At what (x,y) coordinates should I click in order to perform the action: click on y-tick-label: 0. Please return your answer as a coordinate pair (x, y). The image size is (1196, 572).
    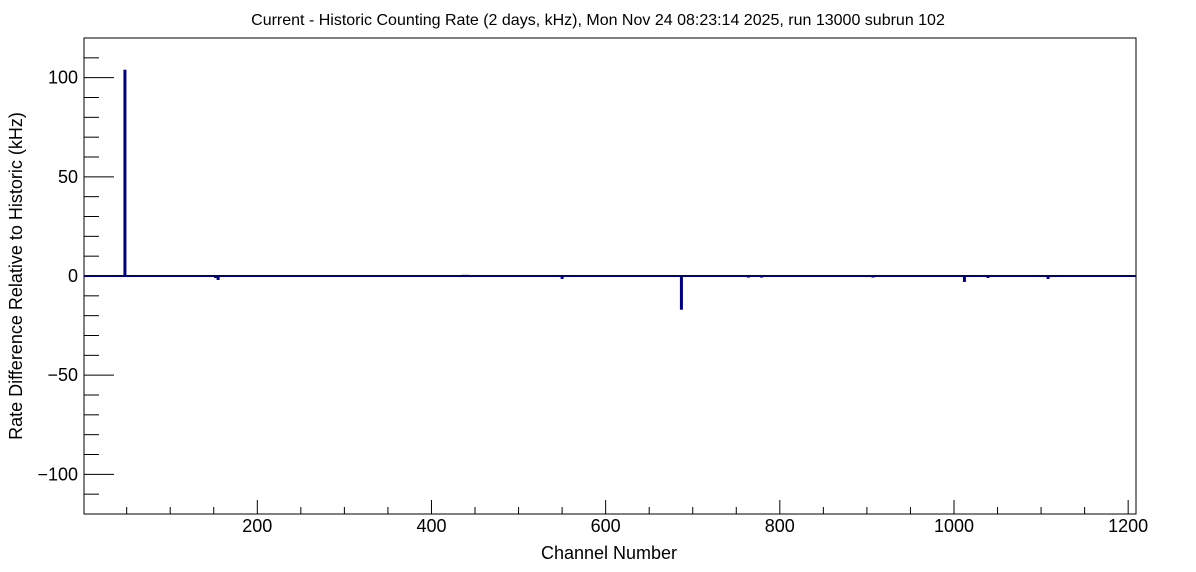
    Looking at the image, I should click on (73, 276).